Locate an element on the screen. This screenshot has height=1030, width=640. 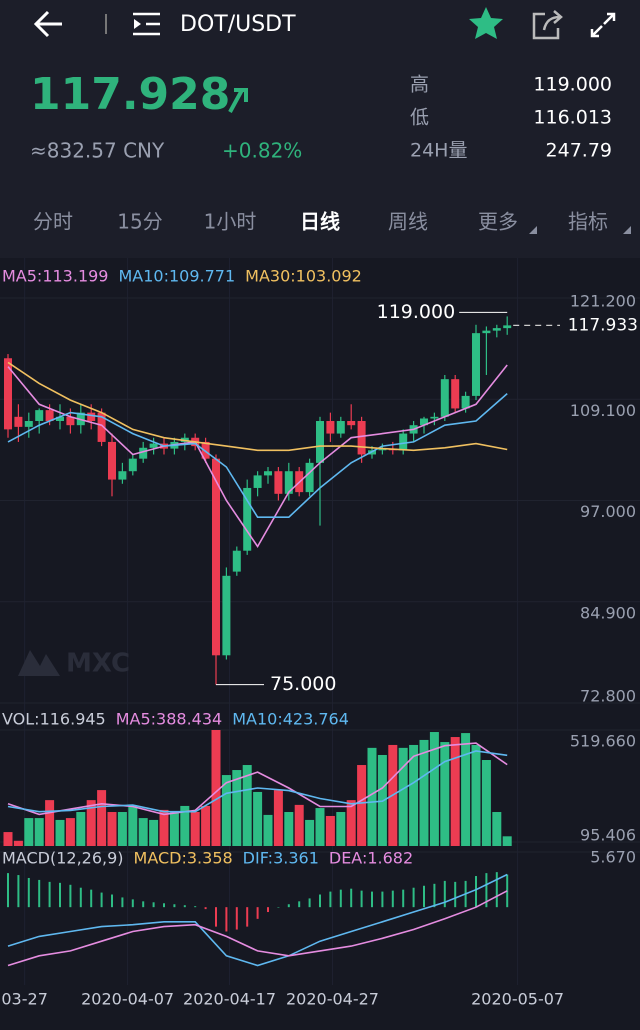
stat-value: 247.79 is located at coordinates (579, 151).